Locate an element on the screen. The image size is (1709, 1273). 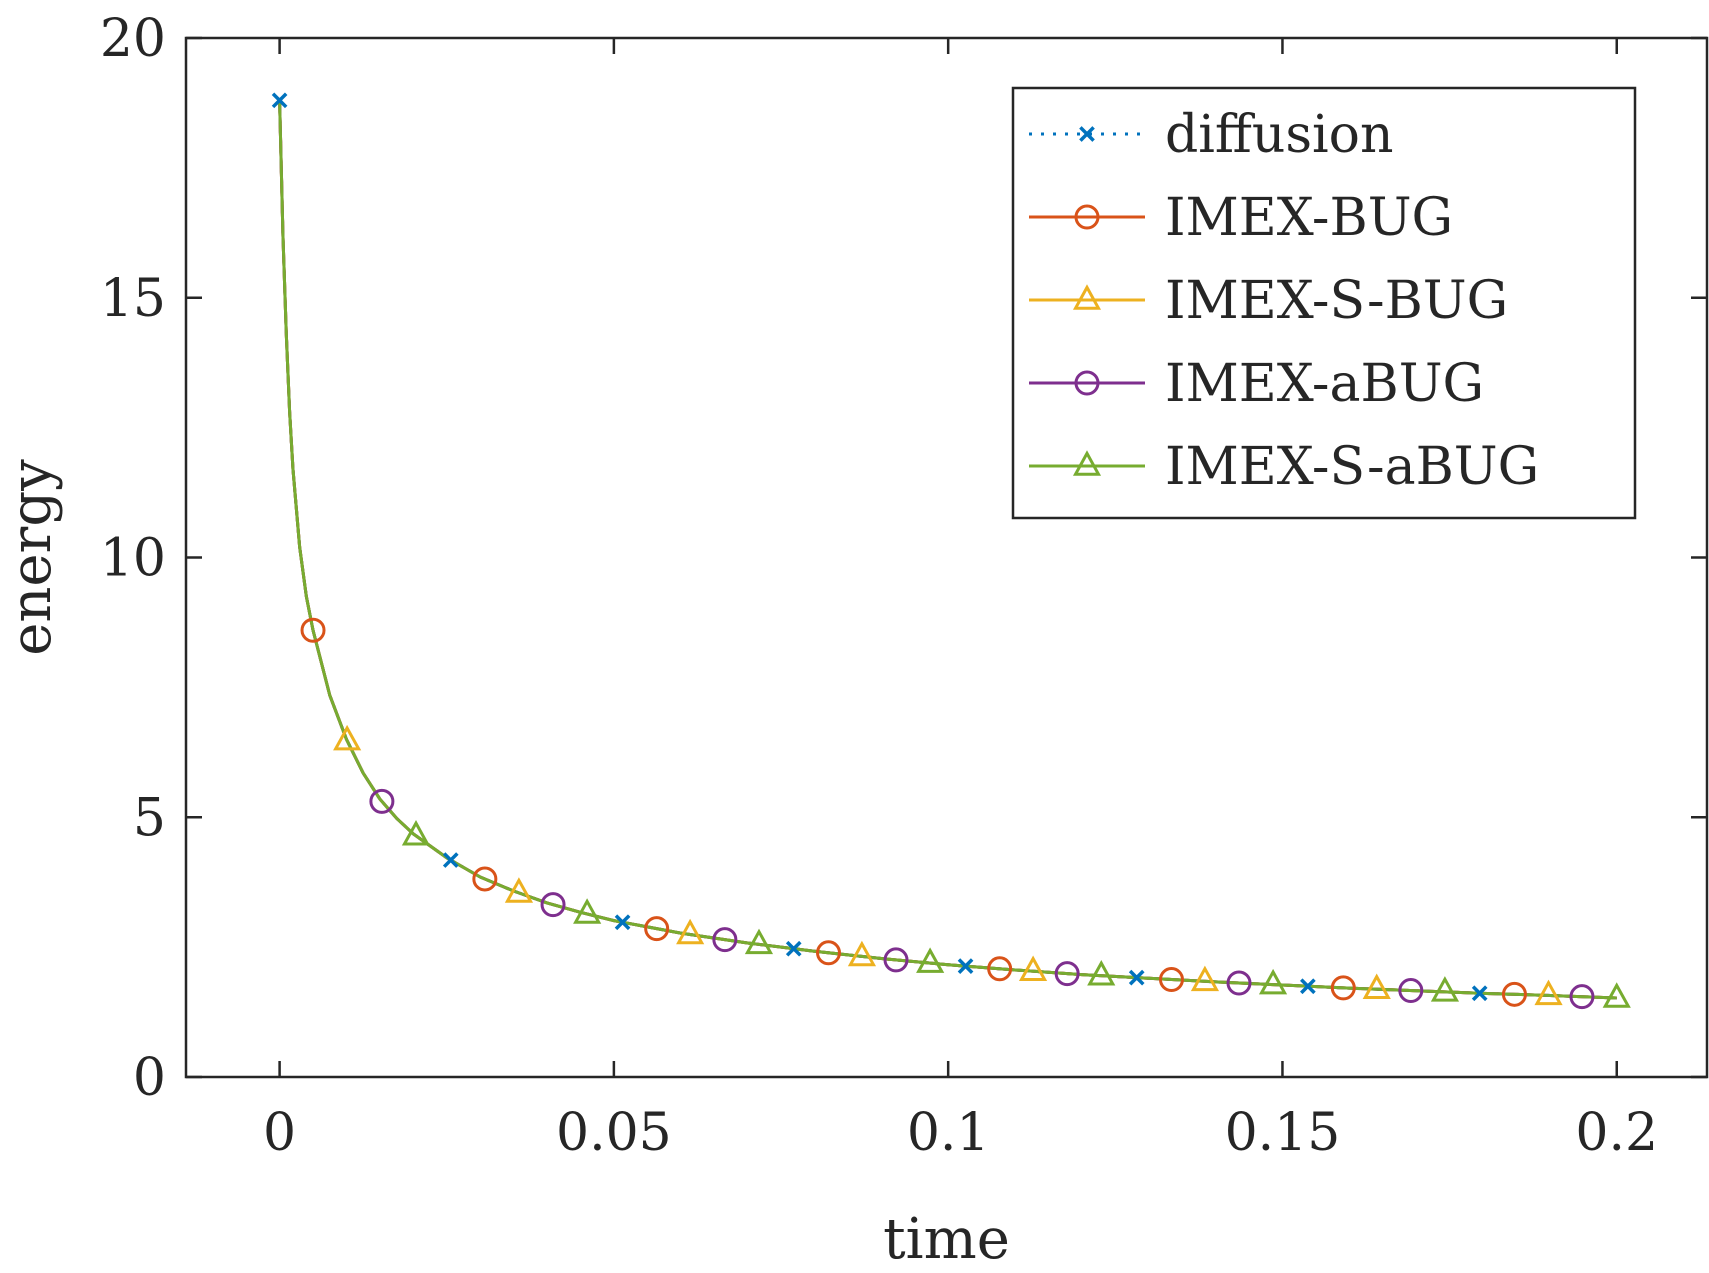
x-tick-label: 0.15 is located at coordinates (1283, 1133).